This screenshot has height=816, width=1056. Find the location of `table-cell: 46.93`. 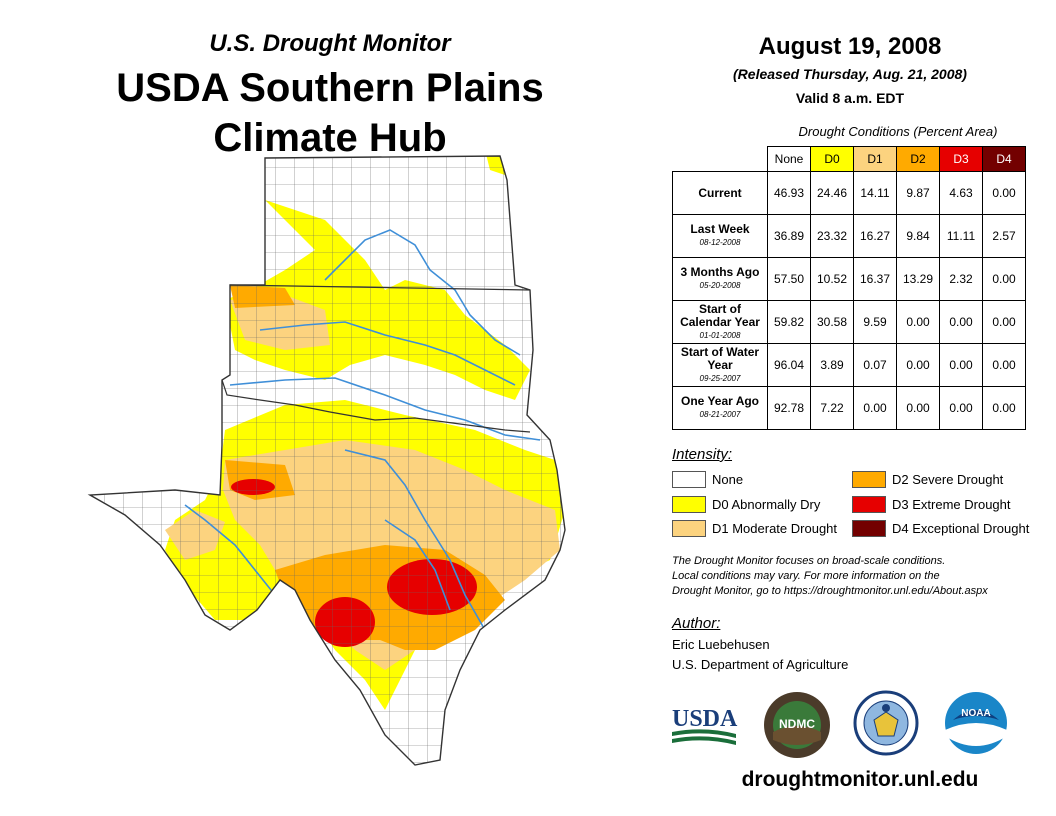

table-cell: 46.93 is located at coordinates (789, 193).